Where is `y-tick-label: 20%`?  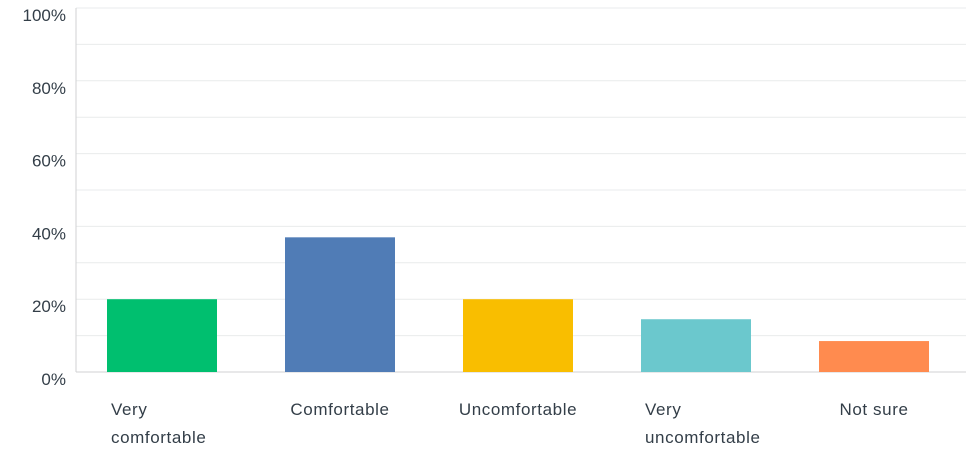
y-tick-label: 20% is located at coordinates (49, 306).